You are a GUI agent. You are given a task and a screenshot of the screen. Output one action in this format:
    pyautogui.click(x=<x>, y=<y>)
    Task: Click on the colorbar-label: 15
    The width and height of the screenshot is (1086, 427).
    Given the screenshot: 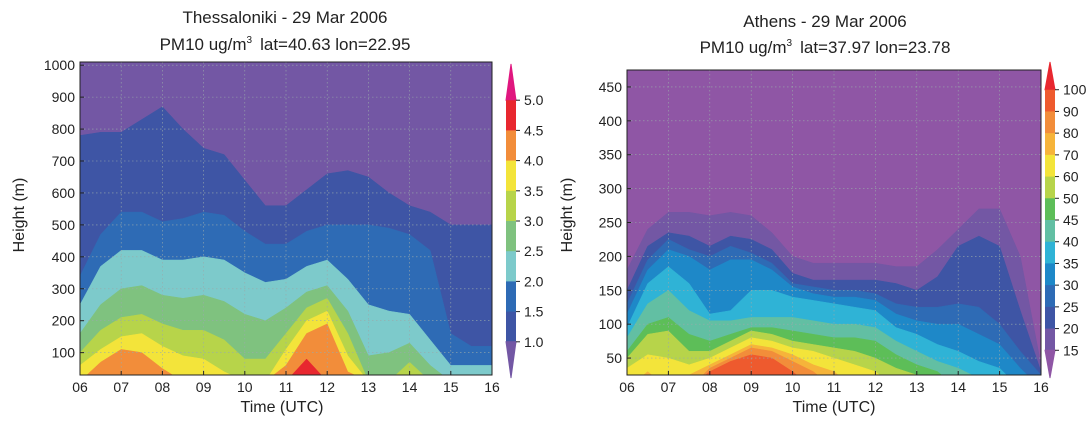 What is the action you would take?
    pyautogui.click(x=1071, y=350)
    